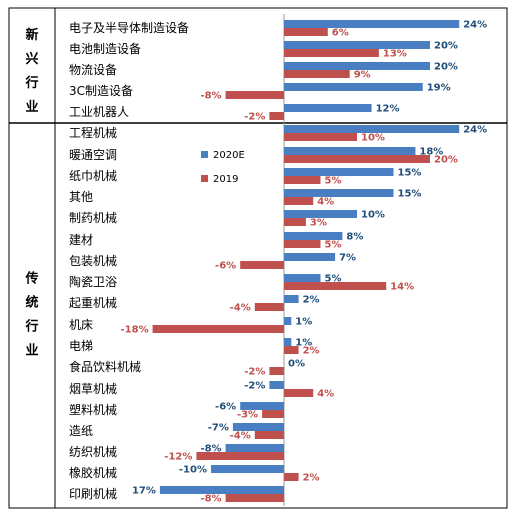 This screenshot has width=515, height=513. Describe the element at coordinates (178, 457) in the screenshot. I see `data-label: -12%` at that location.